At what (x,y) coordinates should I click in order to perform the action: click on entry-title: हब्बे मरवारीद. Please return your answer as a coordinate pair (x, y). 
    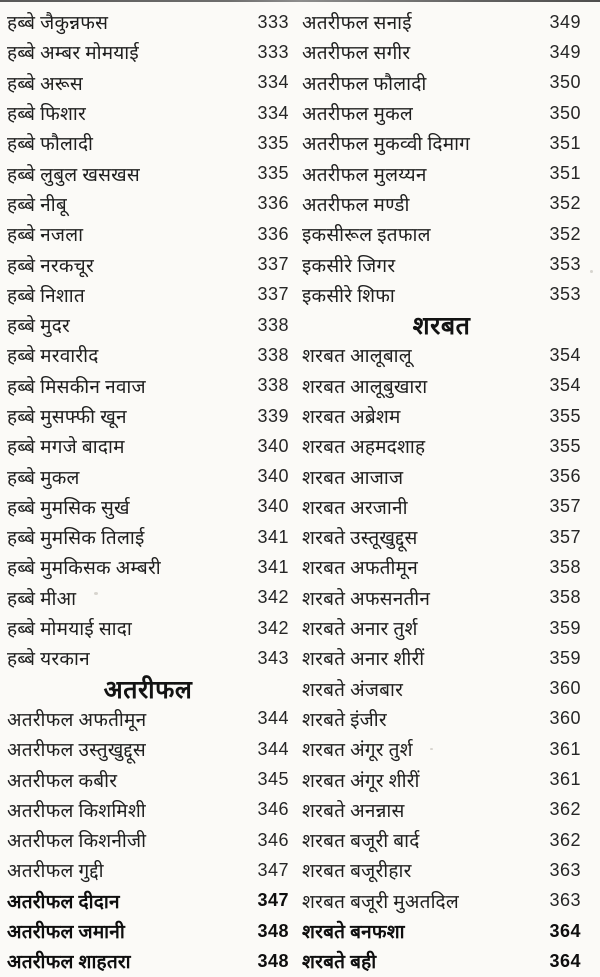
    Looking at the image, I should click on (53, 357).